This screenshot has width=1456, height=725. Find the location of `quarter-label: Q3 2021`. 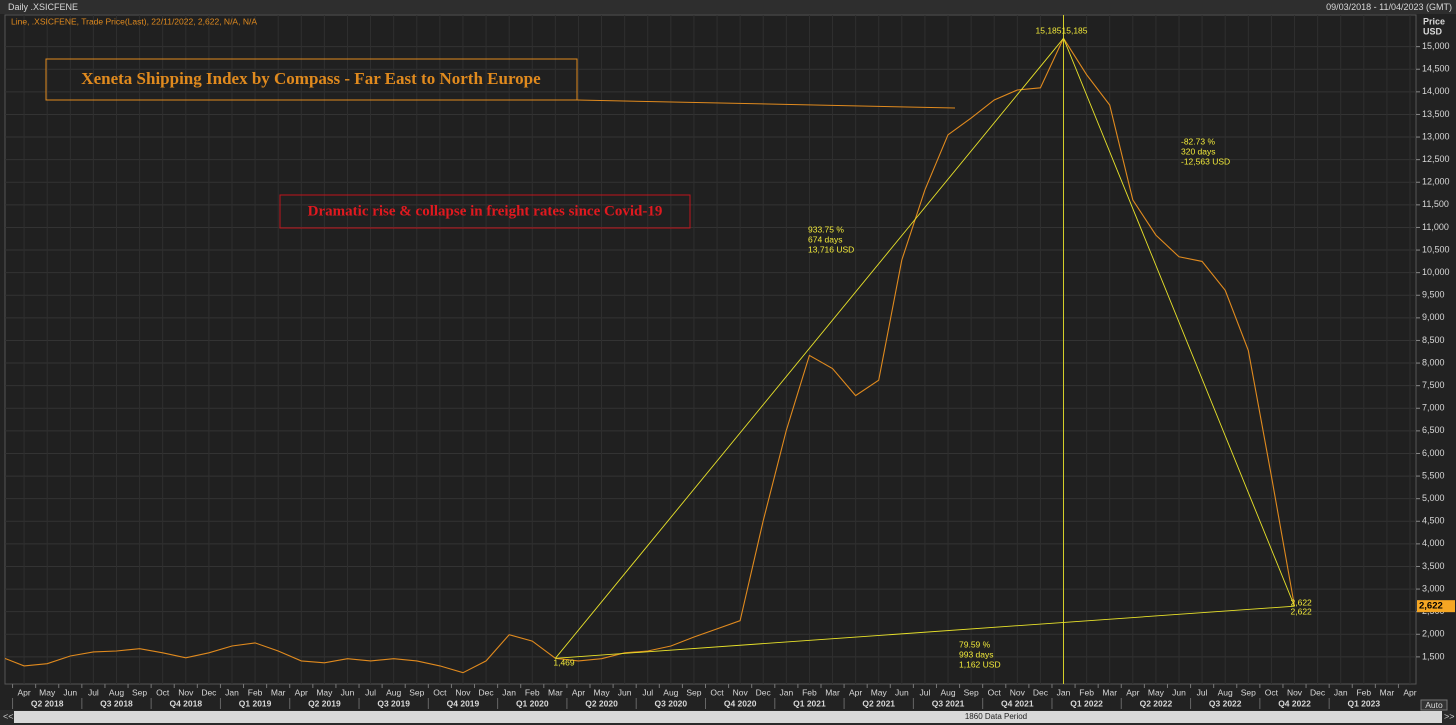

quarter-label: Q3 2021 is located at coordinates (948, 703).